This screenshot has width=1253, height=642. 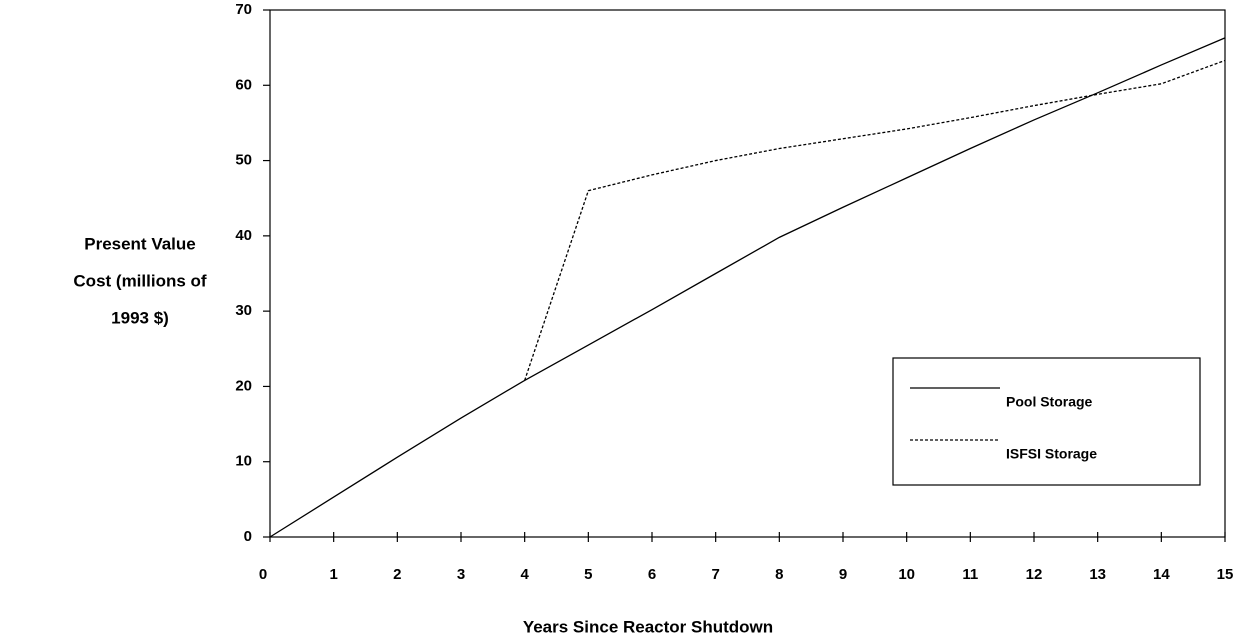 I want to click on x-tick-label: 9, so click(x=843, y=574).